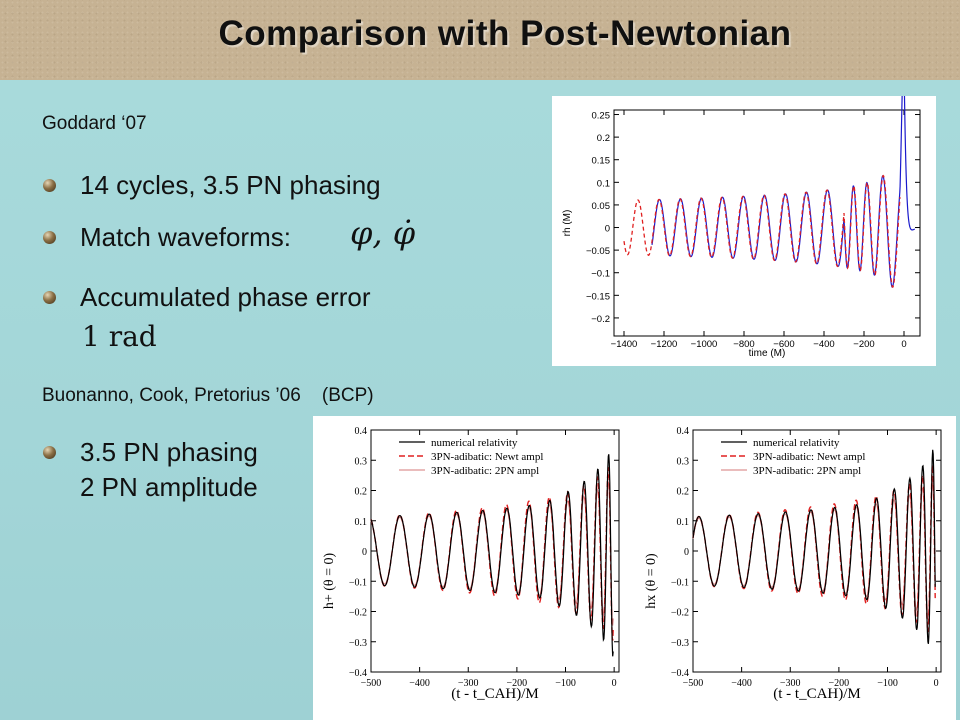  What do you see at coordinates (383, 233) in the screenshot?
I see `phi-math: φ, φ̇` at bounding box center [383, 233].